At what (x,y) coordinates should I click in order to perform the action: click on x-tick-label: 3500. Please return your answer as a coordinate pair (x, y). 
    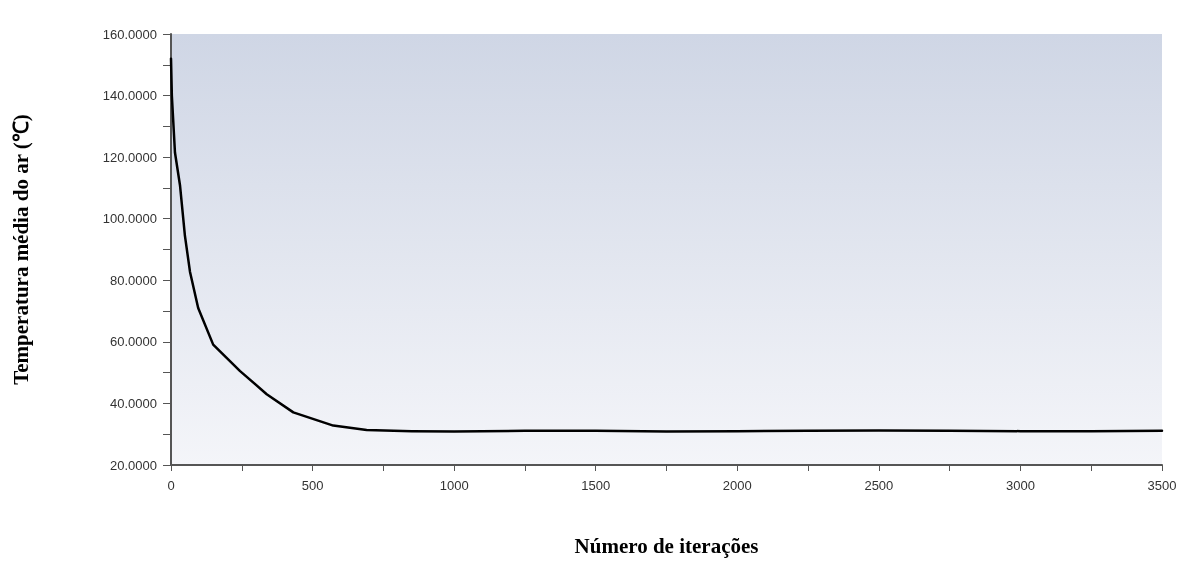
    Looking at the image, I should click on (1162, 485).